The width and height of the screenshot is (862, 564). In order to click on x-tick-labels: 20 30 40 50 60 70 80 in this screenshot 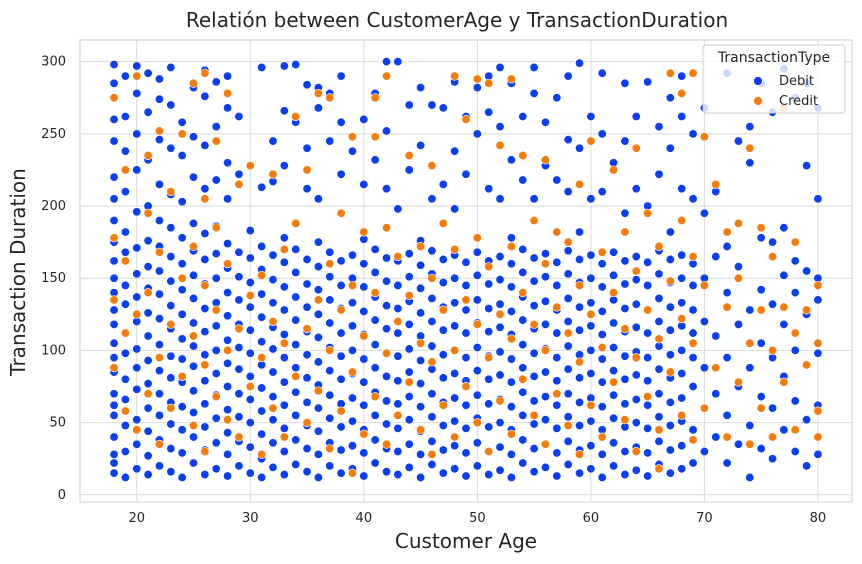, I will do `click(477, 518)`.